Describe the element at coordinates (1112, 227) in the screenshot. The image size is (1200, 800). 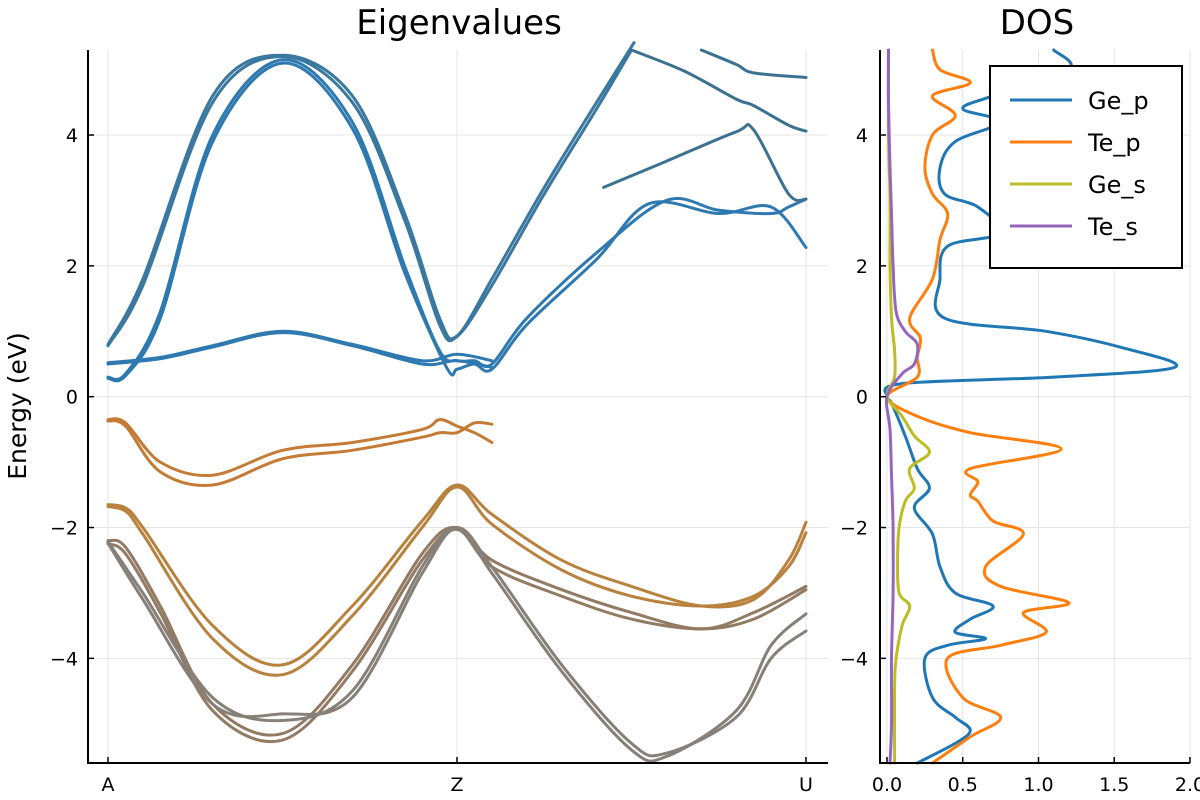
I see `legend-label-Te_s: Te_s` at that location.